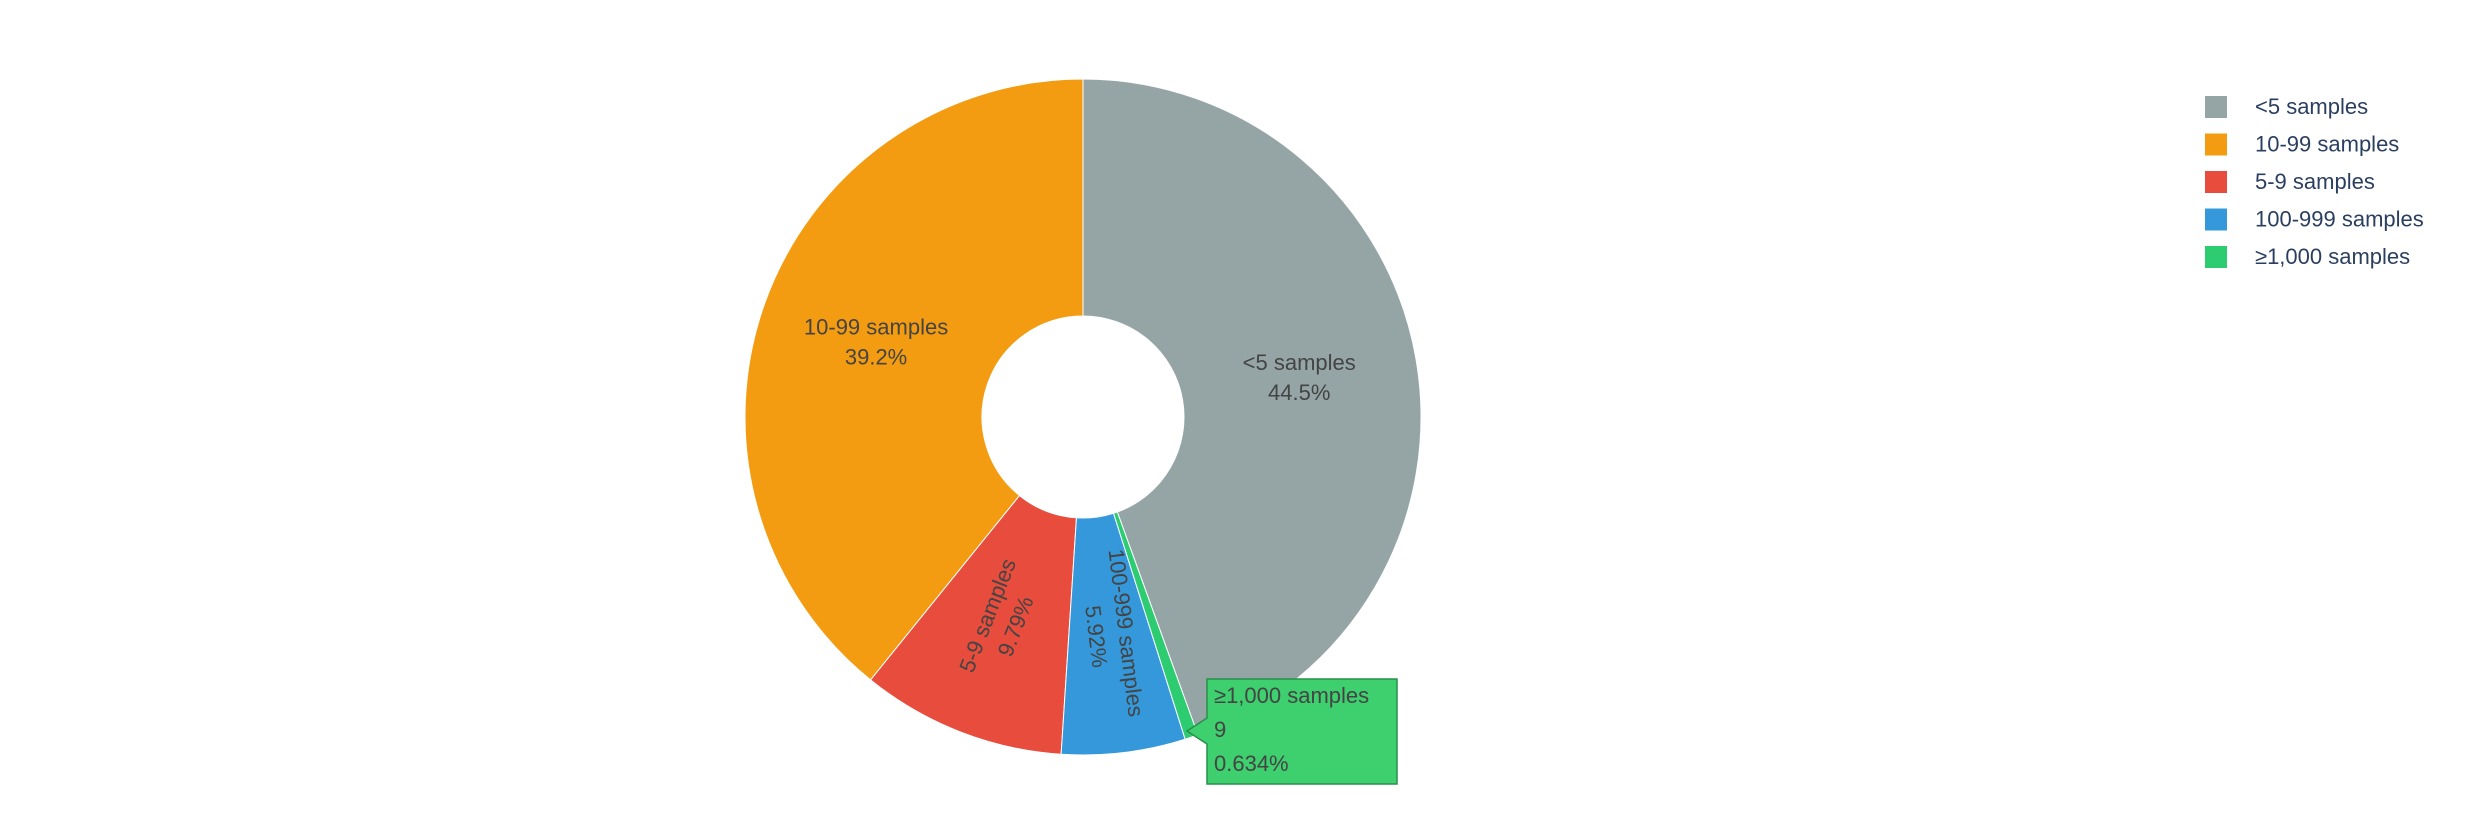  I want to click on legend-label: 10-99 samples, so click(2327, 143).